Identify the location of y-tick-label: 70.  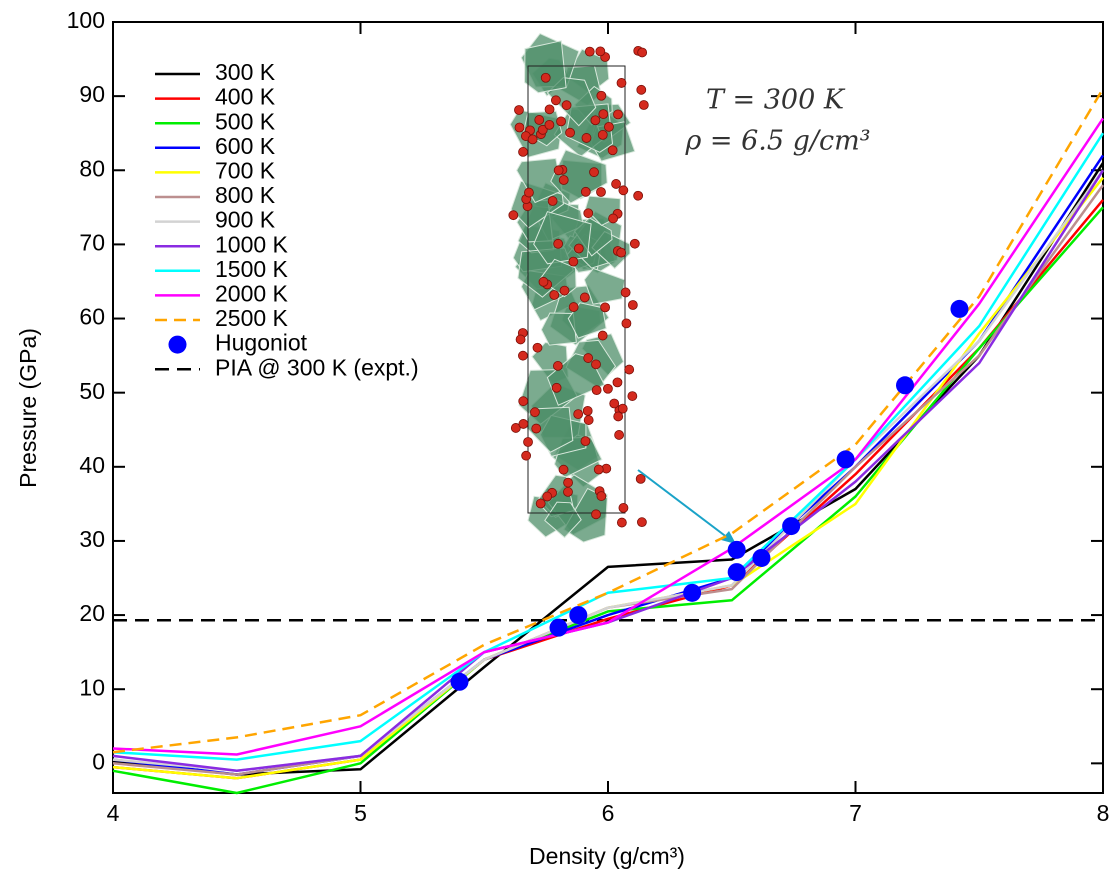
(92, 242).